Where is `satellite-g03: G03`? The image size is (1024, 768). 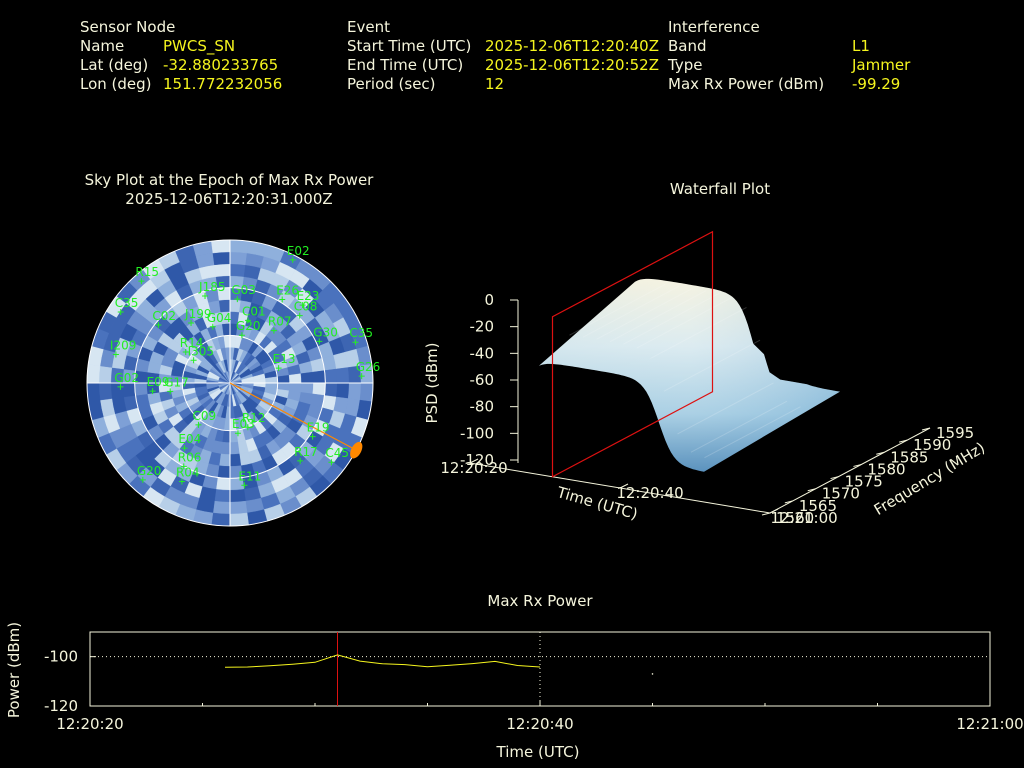
satellite-g03: G03 is located at coordinates (243, 293).